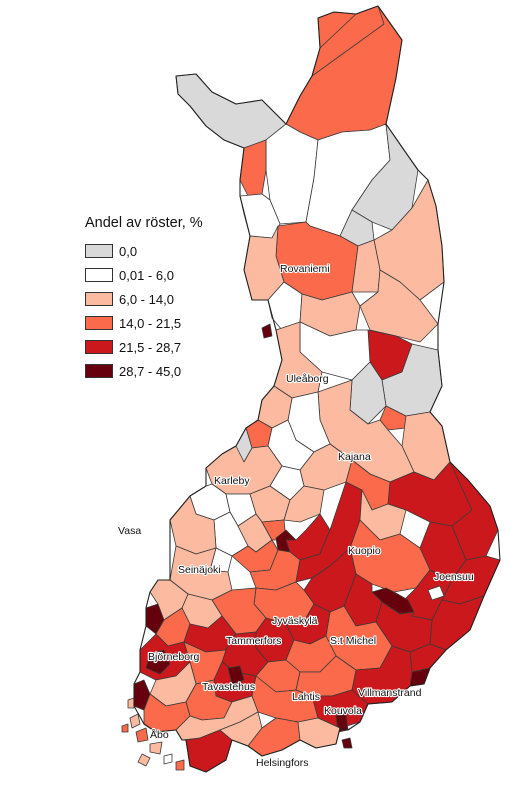  Describe the element at coordinates (144, 251) in the screenshot. I see `legend-row: 0,0` at that location.